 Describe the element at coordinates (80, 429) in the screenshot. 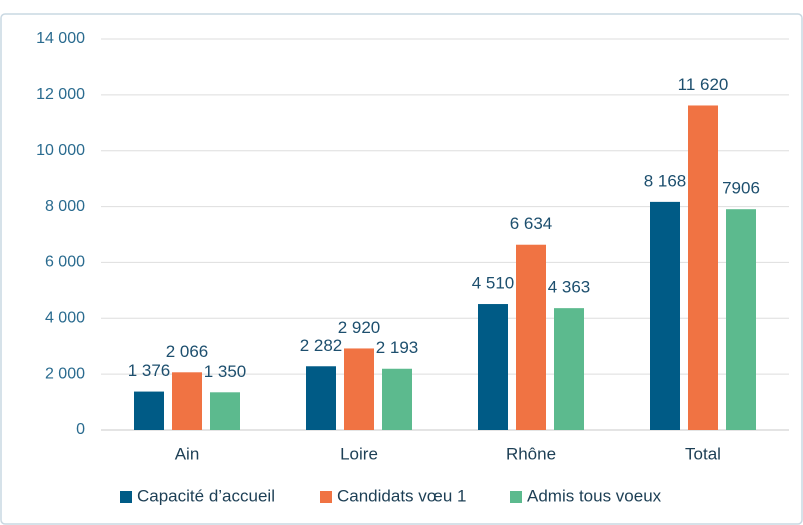

I see `y-tick-label: 0` at that location.